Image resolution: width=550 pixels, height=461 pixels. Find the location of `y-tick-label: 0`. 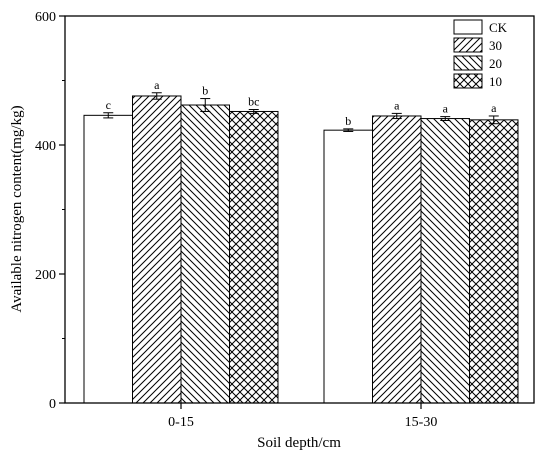

y-tick-label: 0 is located at coordinates (52, 404).